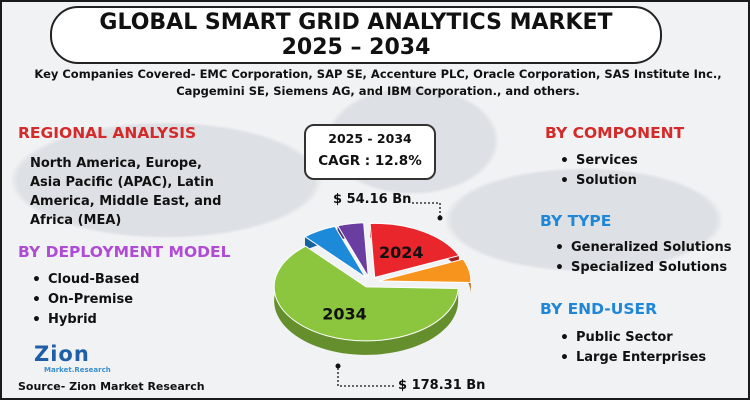  Describe the element at coordinates (366, 377) in the screenshot. I see `leader-line-2034` at that location.